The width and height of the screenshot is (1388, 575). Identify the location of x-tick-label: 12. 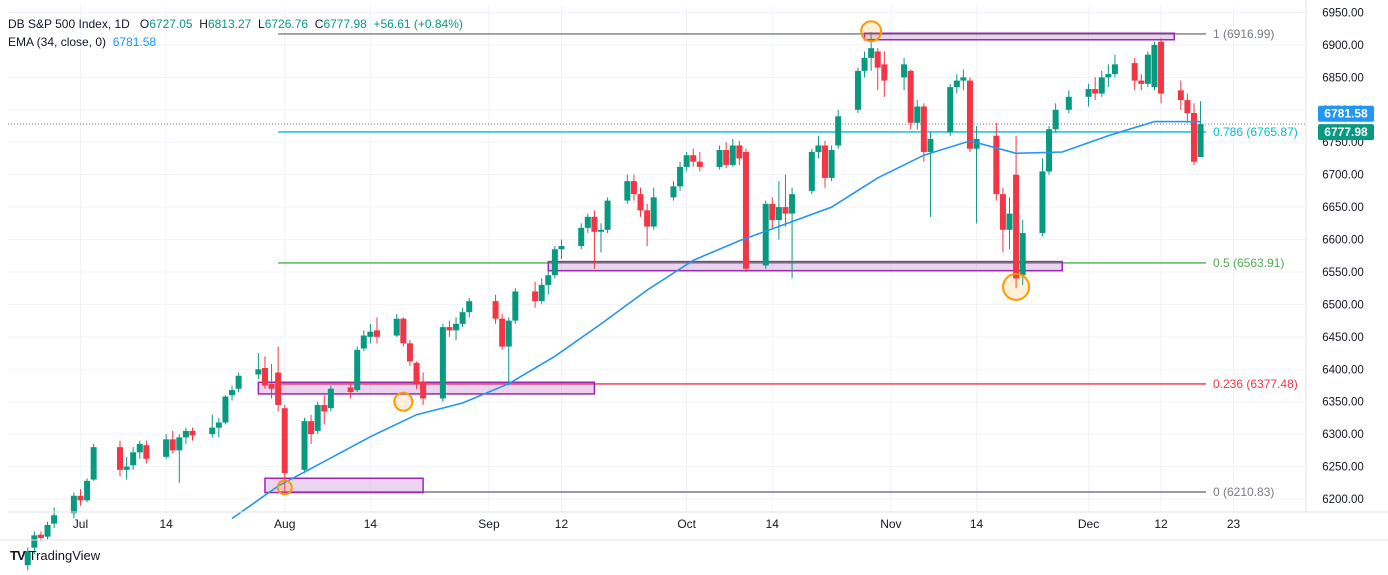
(1161, 524).